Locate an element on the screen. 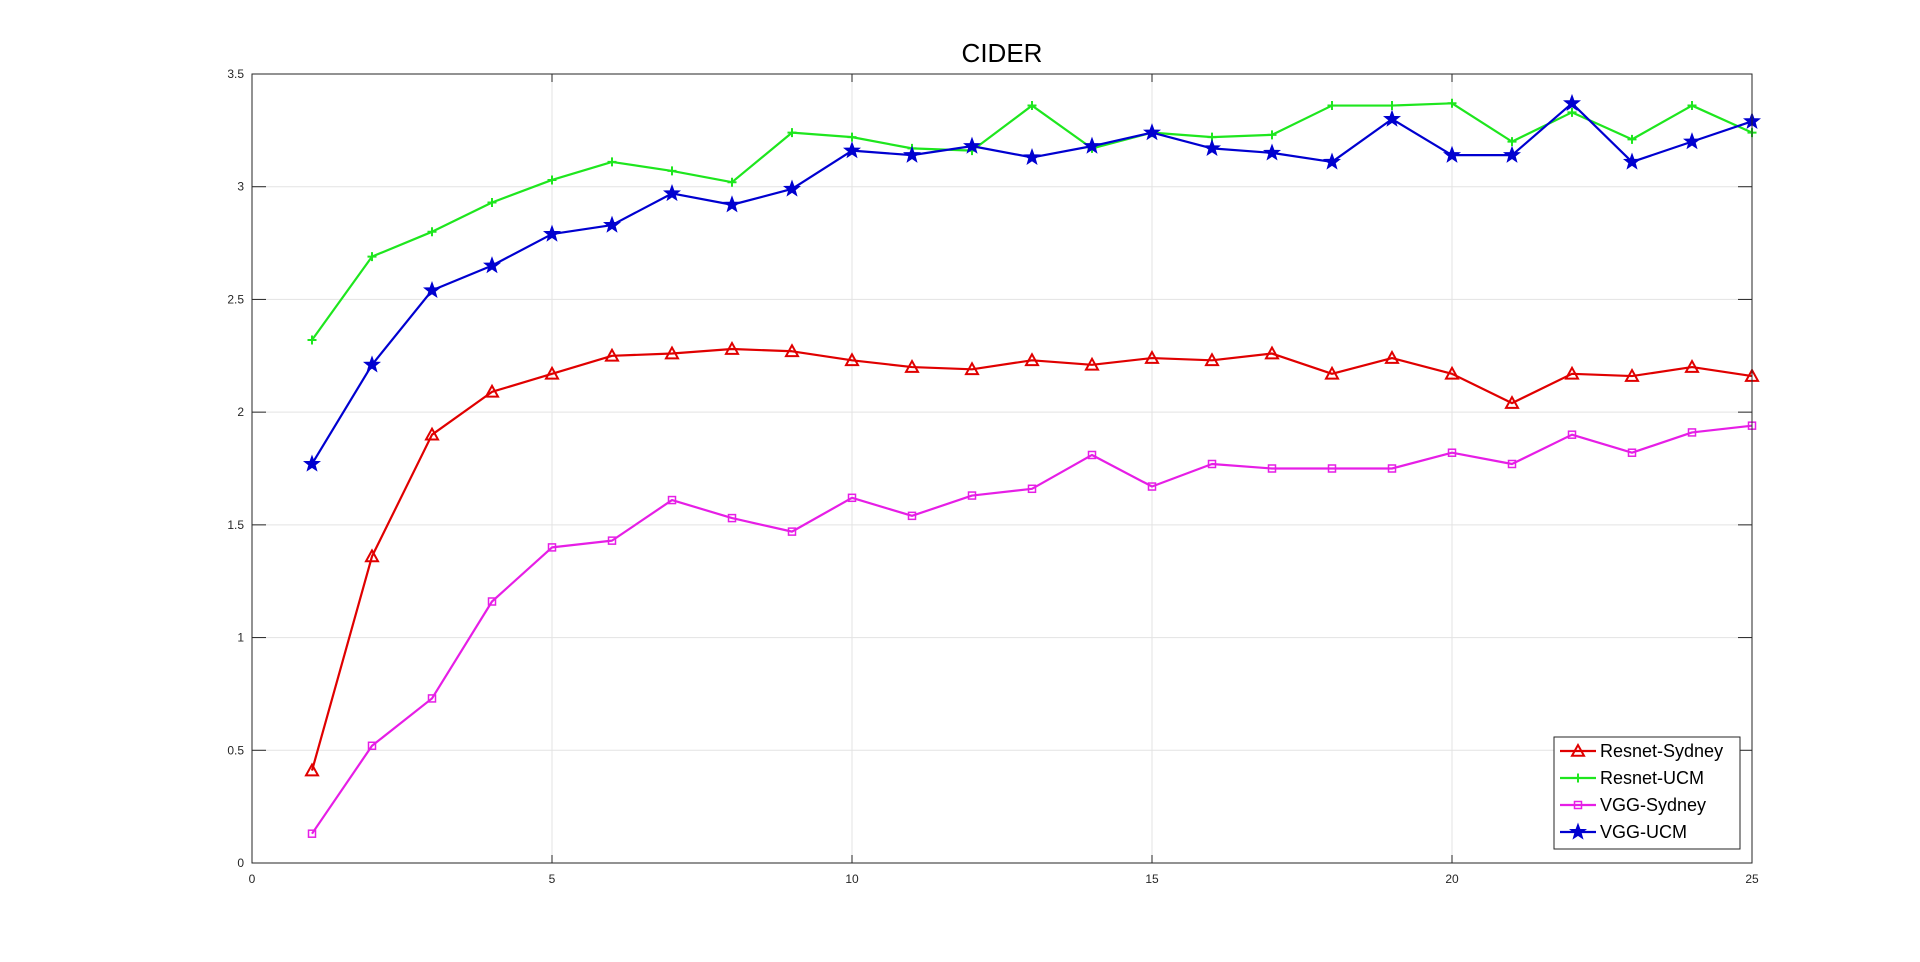 The width and height of the screenshot is (1920, 962). legend-label: VGG-UCM is located at coordinates (1643, 832).